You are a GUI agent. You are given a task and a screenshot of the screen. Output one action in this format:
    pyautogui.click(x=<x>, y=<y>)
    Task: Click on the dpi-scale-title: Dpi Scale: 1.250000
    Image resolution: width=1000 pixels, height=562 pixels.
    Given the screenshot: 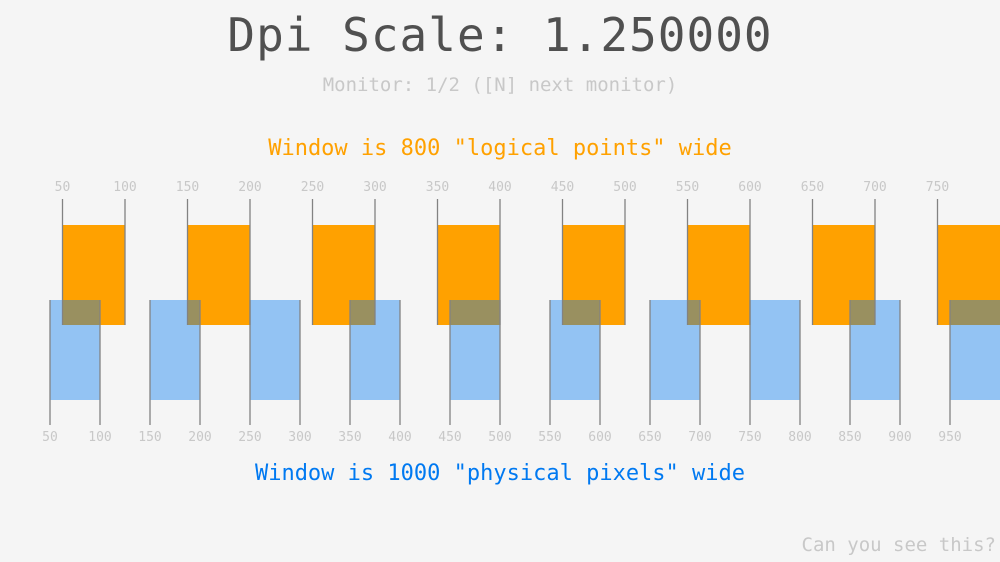 What is the action you would take?
    pyautogui.click(x=500, y=35)
    